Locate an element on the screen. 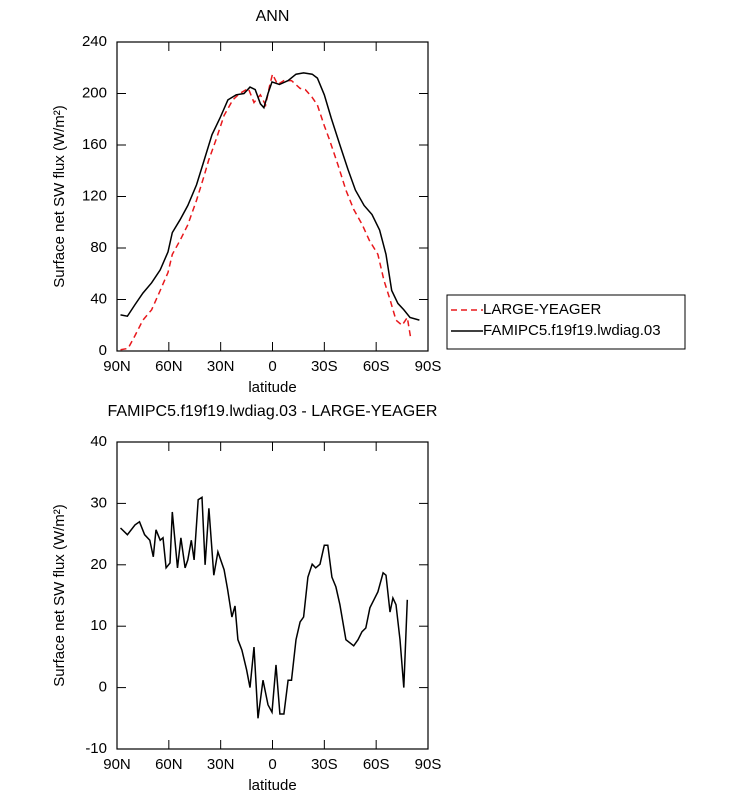 This screenshot has width=733, height=808. legend: LARGE-YEAGER FAMIPC5.f19f19.lwdiag.03 is located at coordinates (566, 322).